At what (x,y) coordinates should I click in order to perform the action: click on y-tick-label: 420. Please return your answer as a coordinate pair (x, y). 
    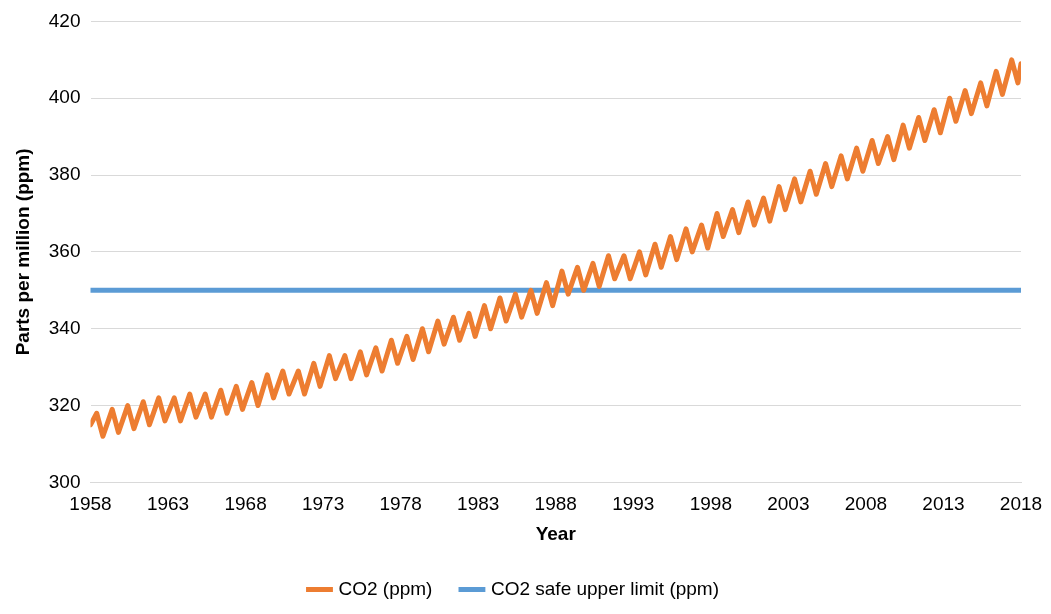
    Looking at the image, I should click on (64, 20).